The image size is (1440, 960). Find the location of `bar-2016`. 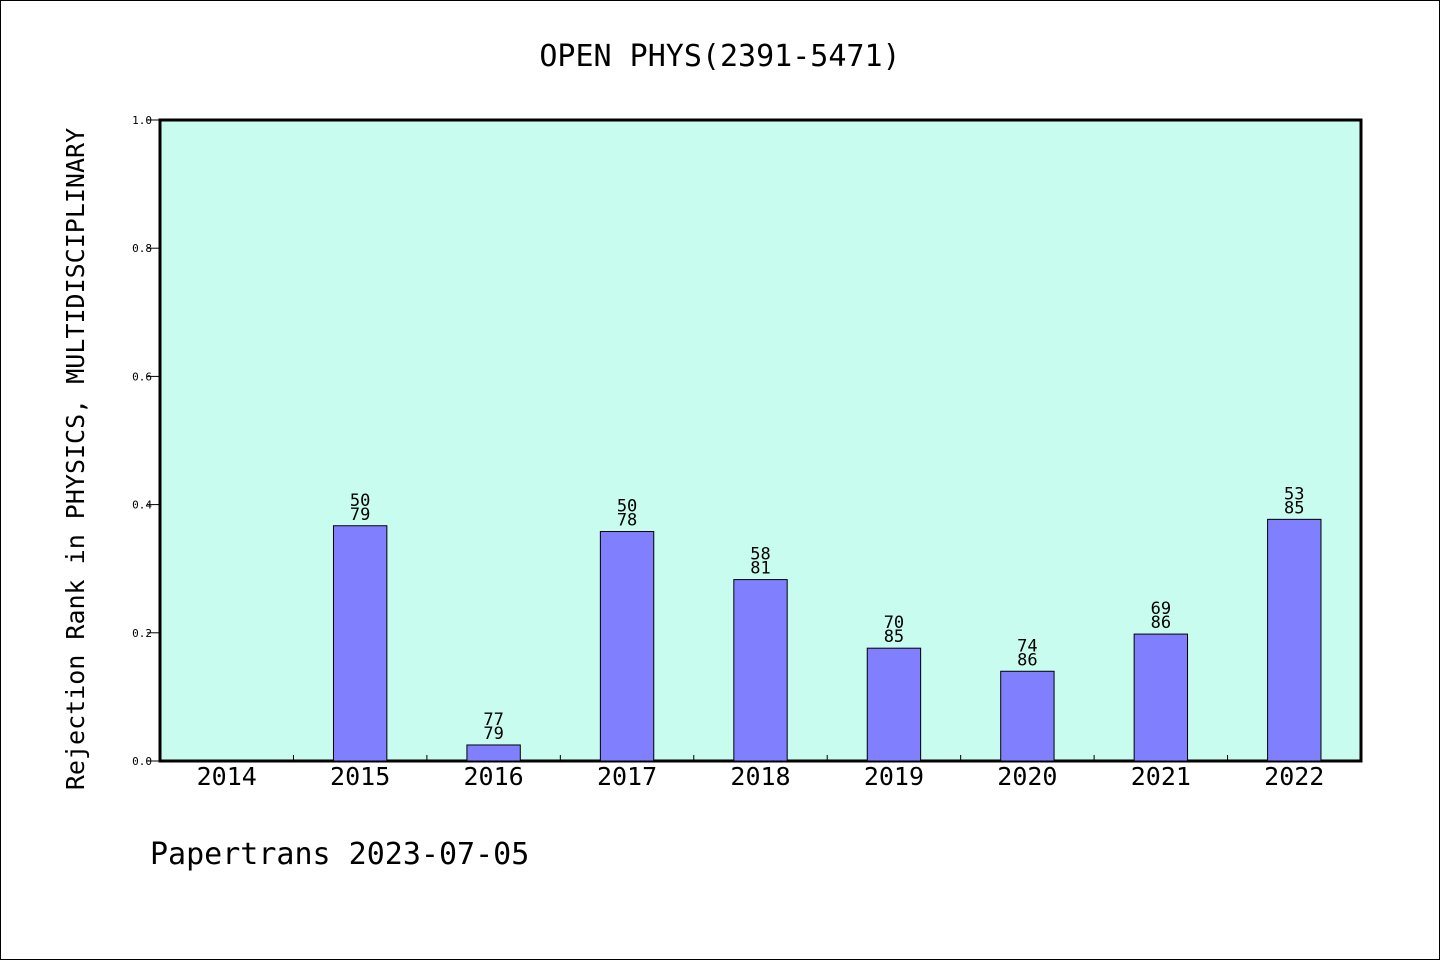

bar-2016 is located at coordinates (493, 753).